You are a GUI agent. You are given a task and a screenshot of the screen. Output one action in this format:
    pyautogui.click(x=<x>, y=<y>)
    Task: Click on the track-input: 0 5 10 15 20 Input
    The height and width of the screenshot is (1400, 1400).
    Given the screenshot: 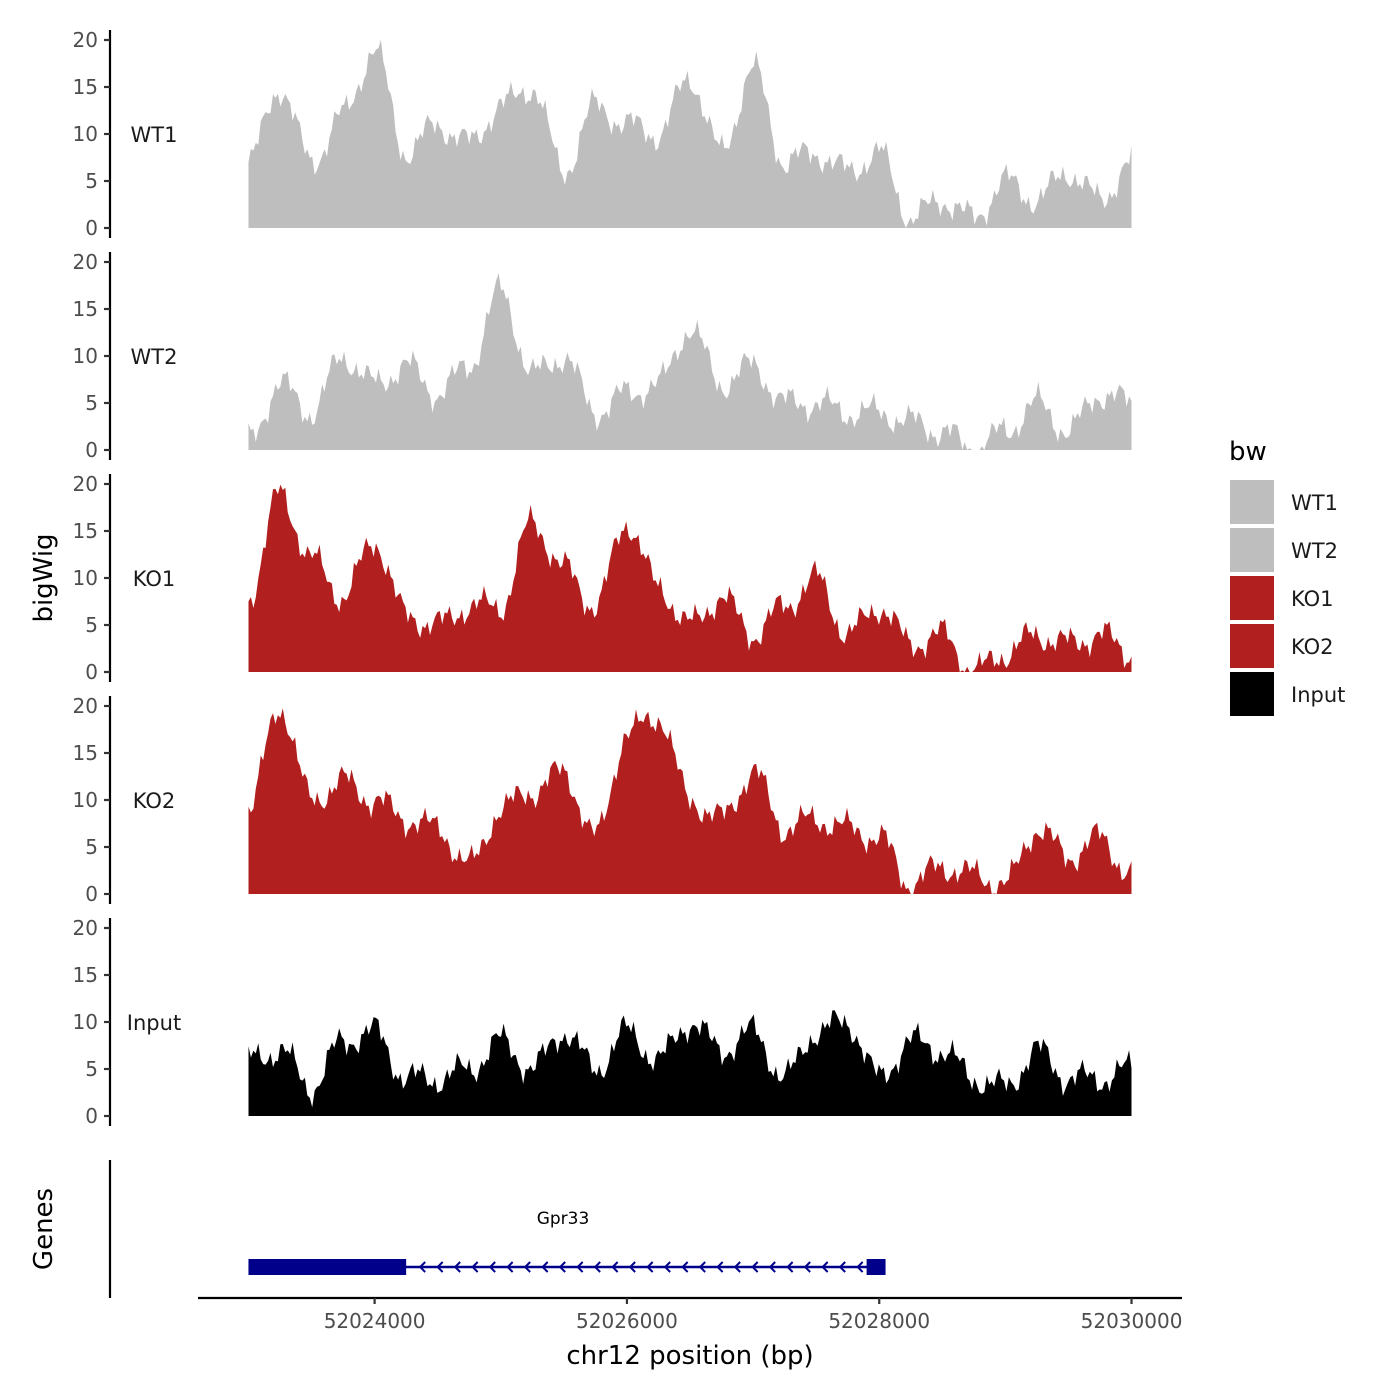 What is the action you would take?
    pyautogui.click(x=602, y=1022)
    